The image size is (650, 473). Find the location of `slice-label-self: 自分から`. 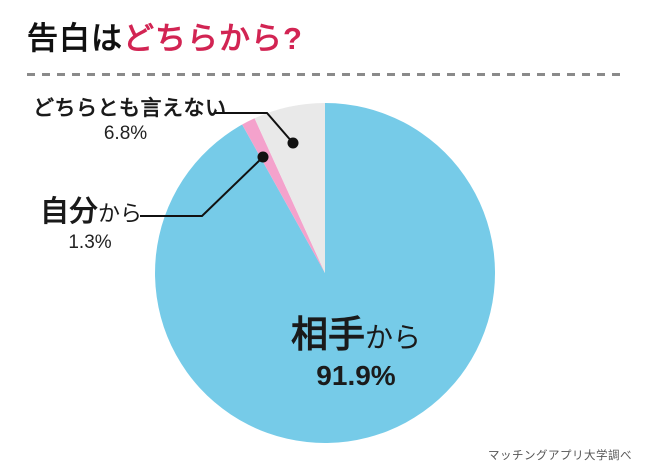

slice-label-self: 自分から is located at coordinates (91, 212).